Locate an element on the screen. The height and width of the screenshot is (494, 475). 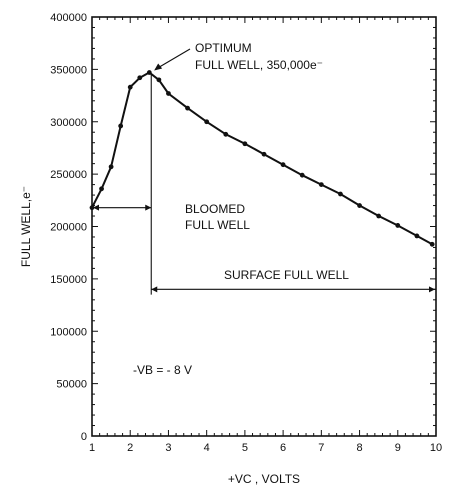
optimum-annotation-line2: FULL WELL, 350,000e⁻ is located at coordinates (259, 65).